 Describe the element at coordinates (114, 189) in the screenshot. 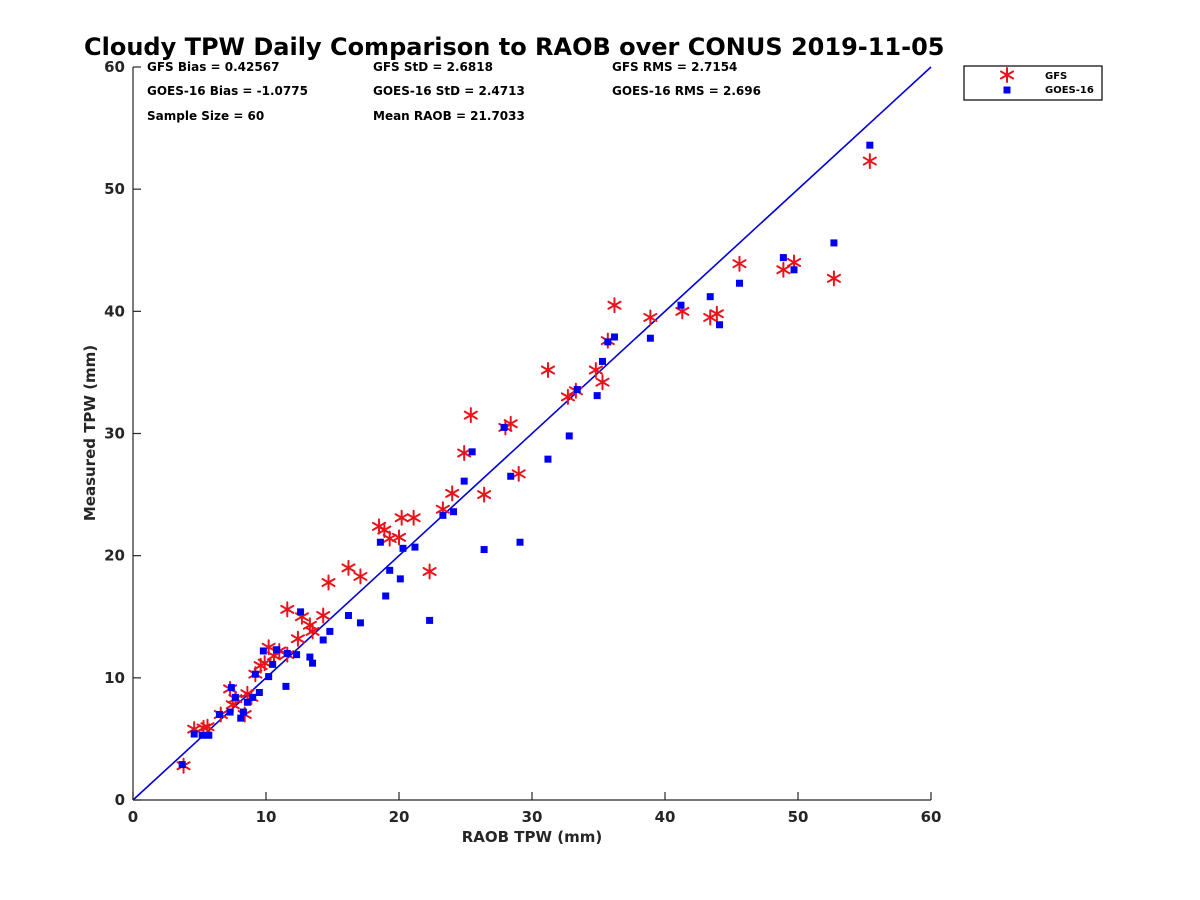

I see `y-tick-label: 50` at that location.